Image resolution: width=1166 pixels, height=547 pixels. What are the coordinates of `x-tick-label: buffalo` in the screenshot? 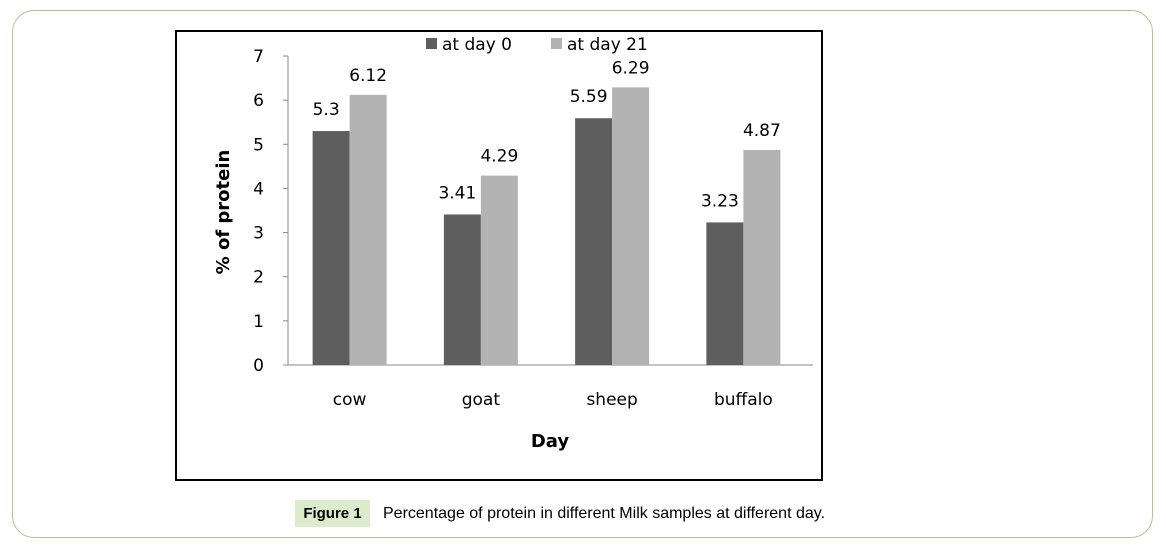 It's located at (743, 400).